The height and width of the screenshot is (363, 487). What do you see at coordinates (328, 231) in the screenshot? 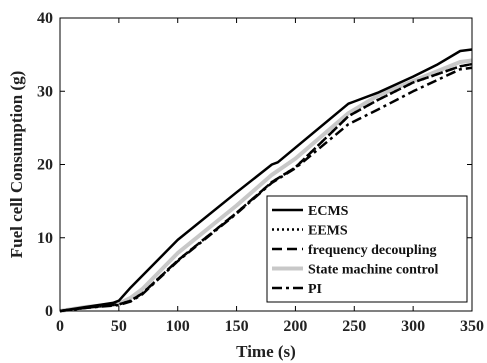
I see `legend-entry-label: EEMS` at bounding box center [328, 231].